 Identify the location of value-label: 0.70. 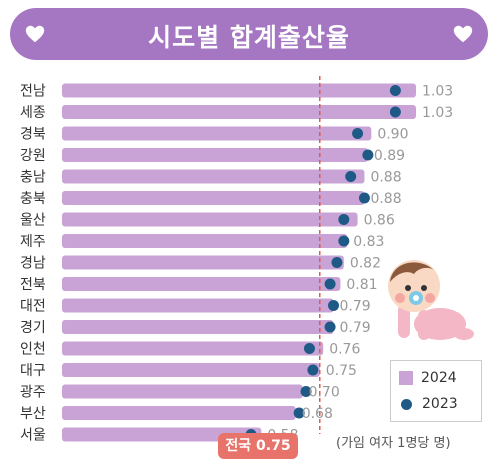
(324, 393).